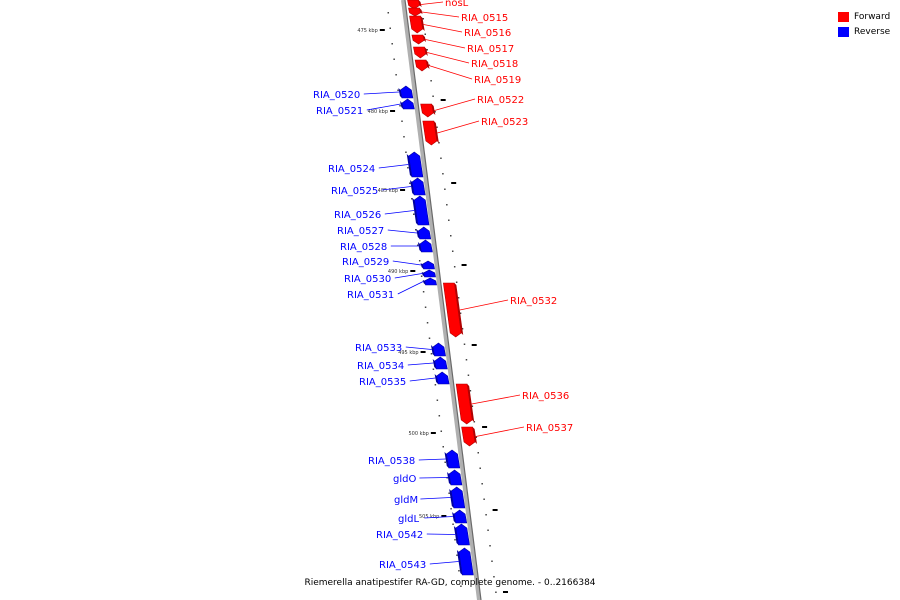  I want to click on gene-label: RIA_0532, so click(533, 301).